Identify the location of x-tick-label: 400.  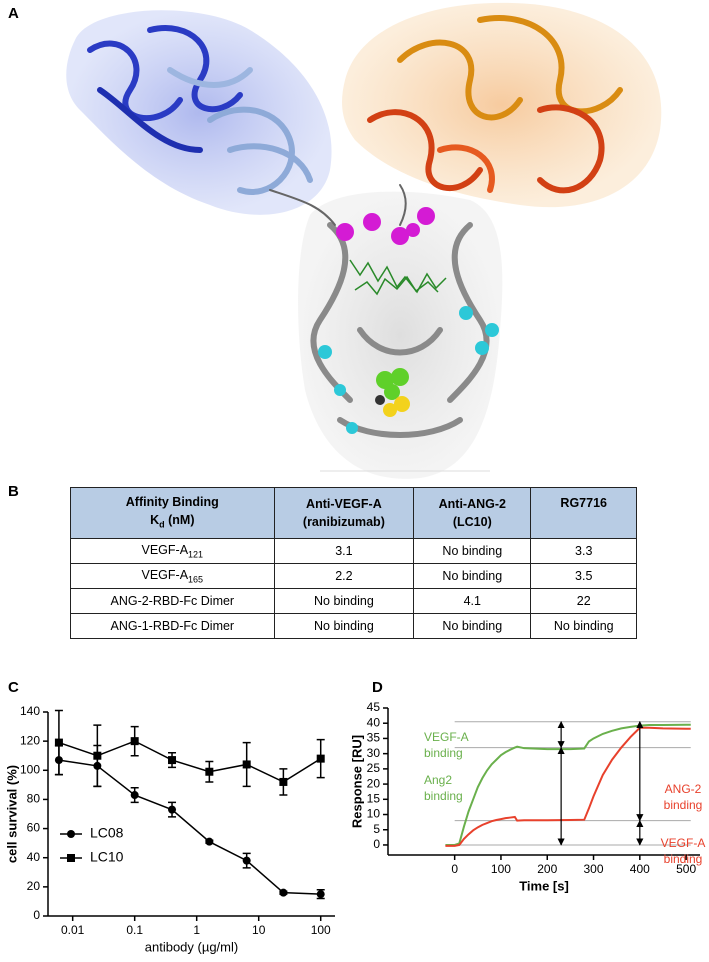
(640, 869).